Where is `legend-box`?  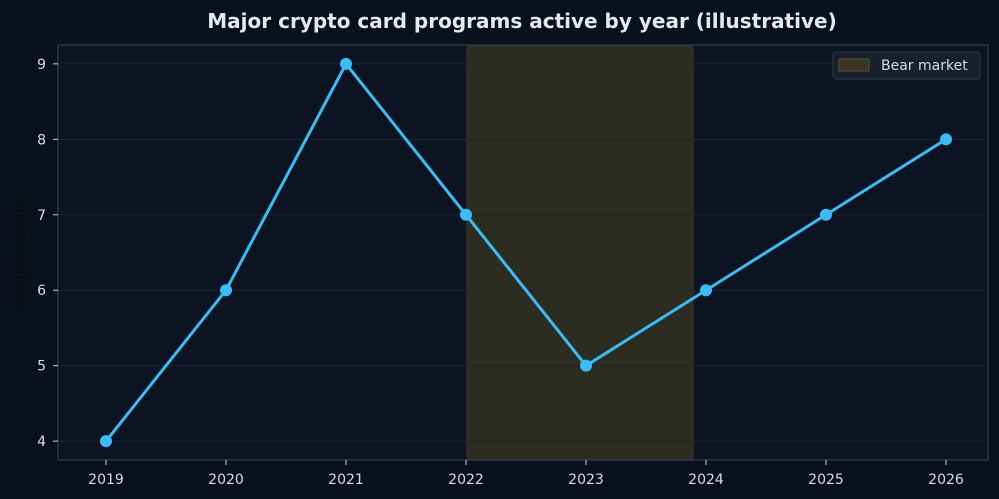 legend-box is located at coordinates (906, 65).